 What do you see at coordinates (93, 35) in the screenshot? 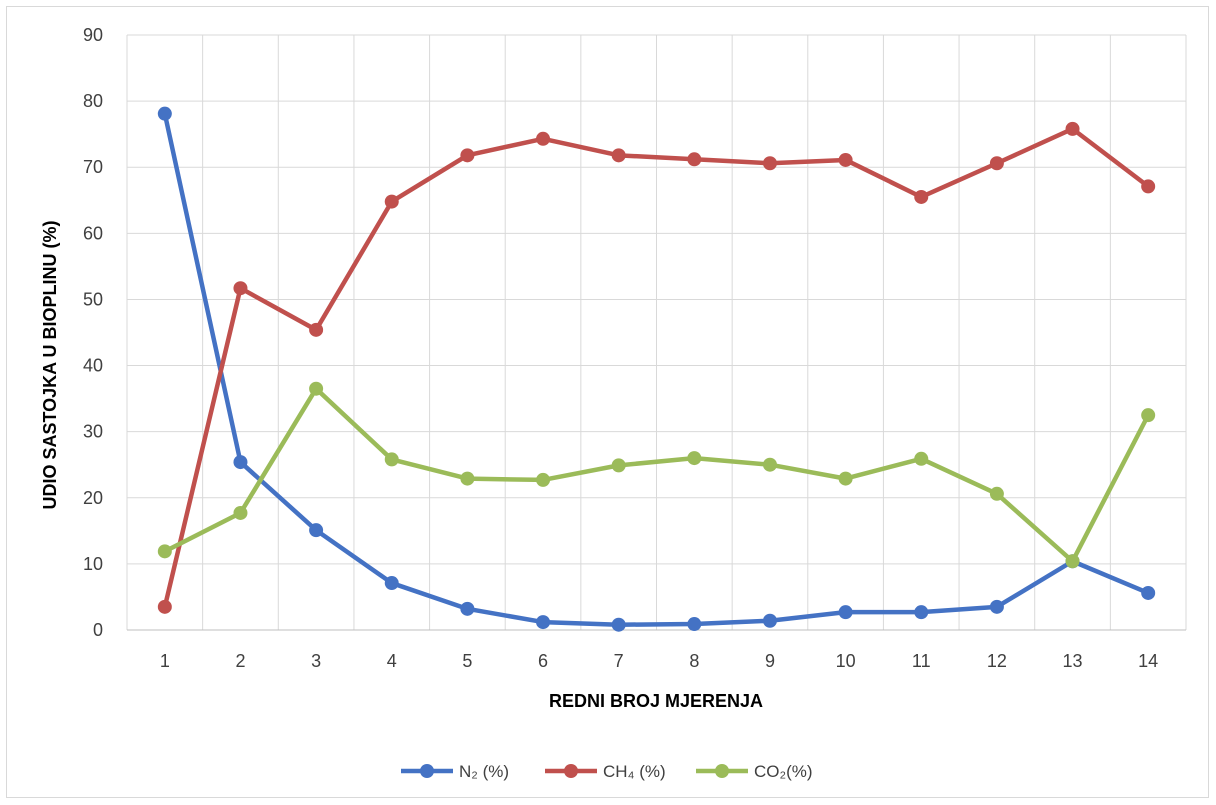
I see `y-tick-label: 90` at bounding box center [93, 35].